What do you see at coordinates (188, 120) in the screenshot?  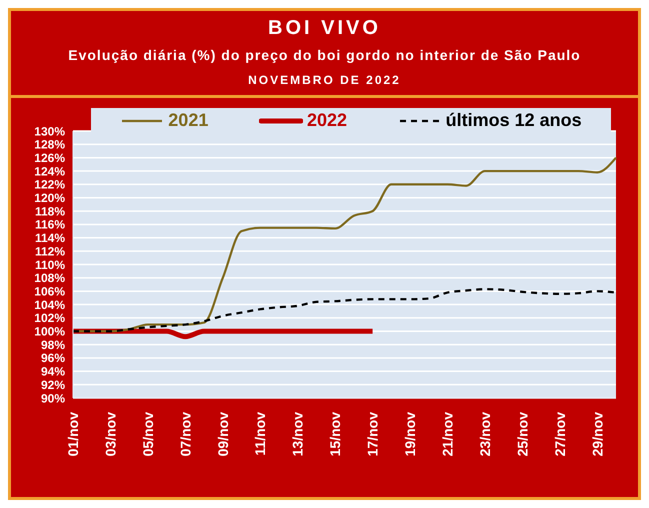 I see `legend-label: 2021` at bounding box center [188, 120].